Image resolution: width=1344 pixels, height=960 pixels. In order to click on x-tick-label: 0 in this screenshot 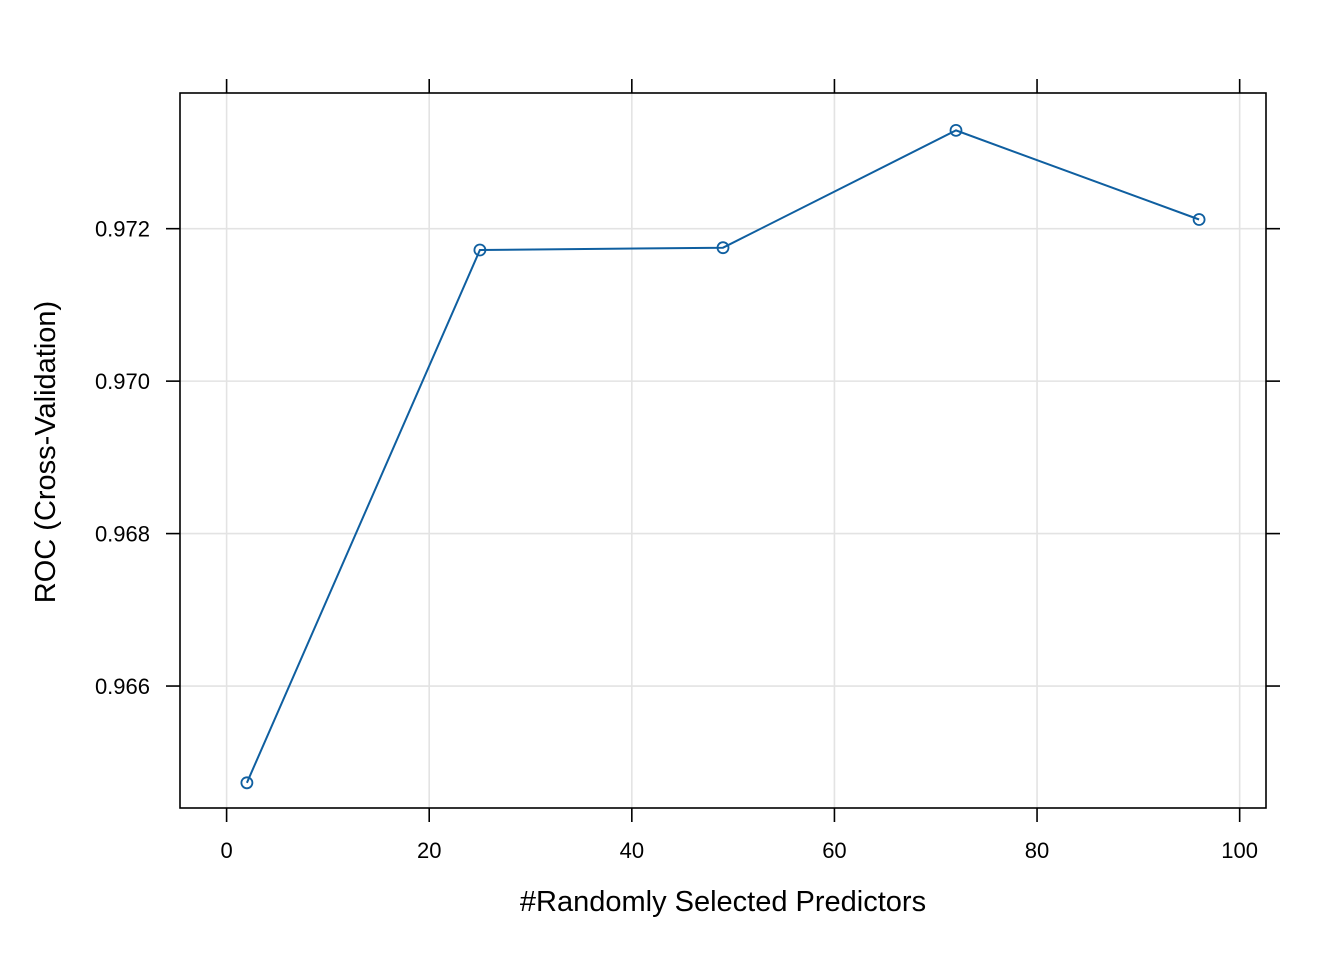, I will do `click(226, 850)`.